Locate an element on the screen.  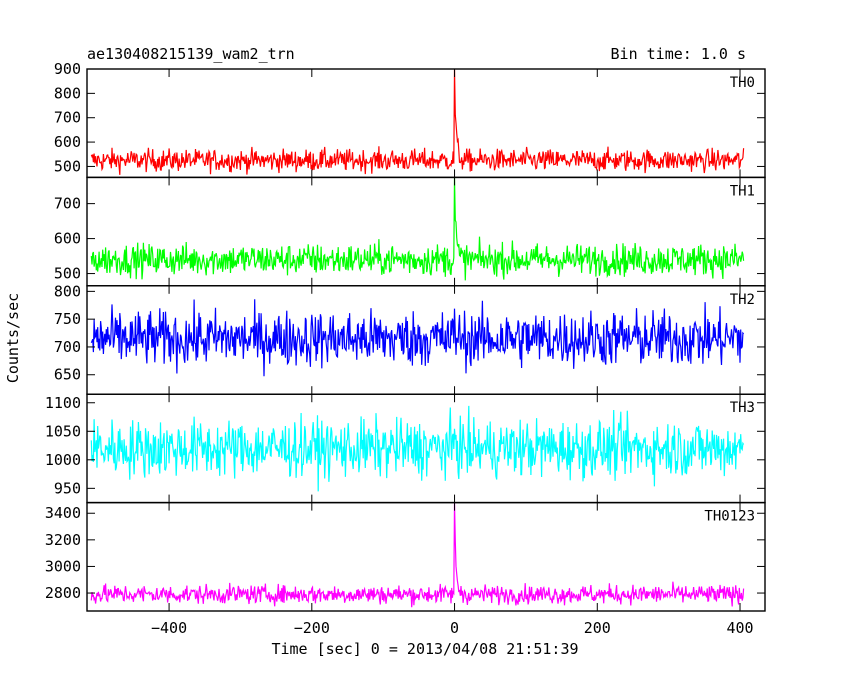
panel-th2: 650 700 750 800 TH2 is located at coordinates (410, 338).